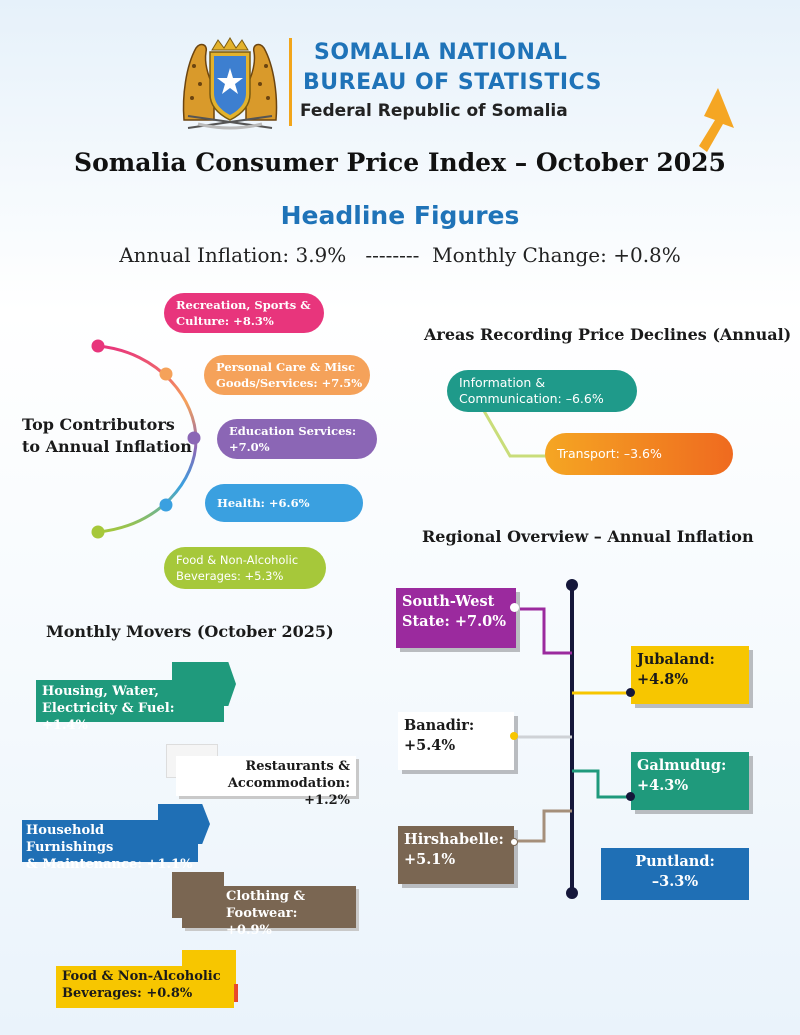  Describe the element at coordinates (630, 796) in the screenshot. I see `region-galmudug-dot` at that location.